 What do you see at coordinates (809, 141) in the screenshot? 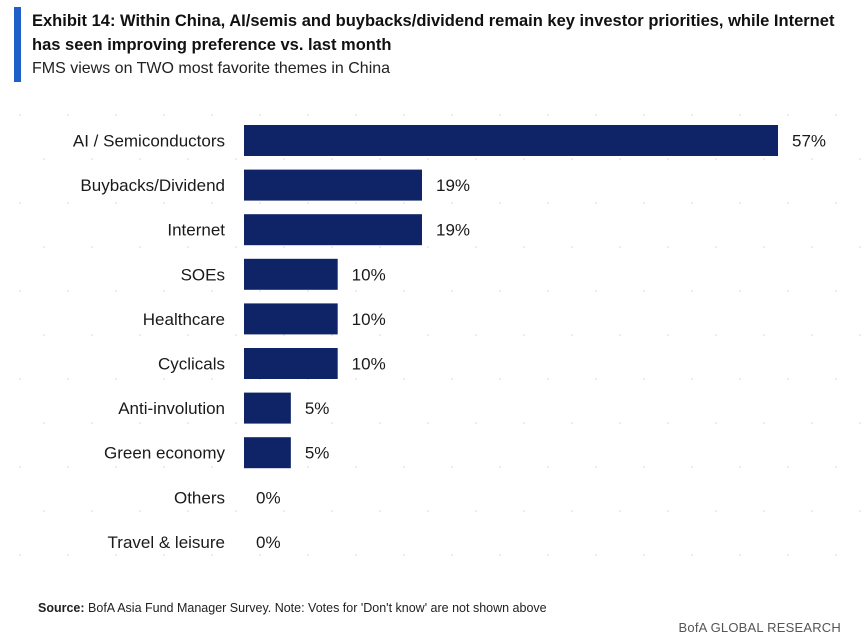
I see `data-label: 57%` at bounding box center [809, 141].